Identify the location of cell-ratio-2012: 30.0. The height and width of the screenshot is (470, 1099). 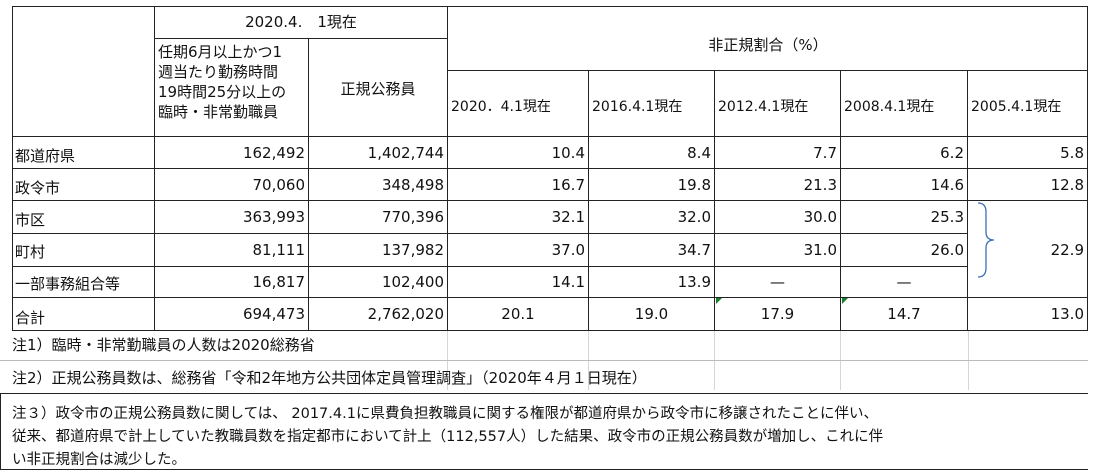
(820, 217).